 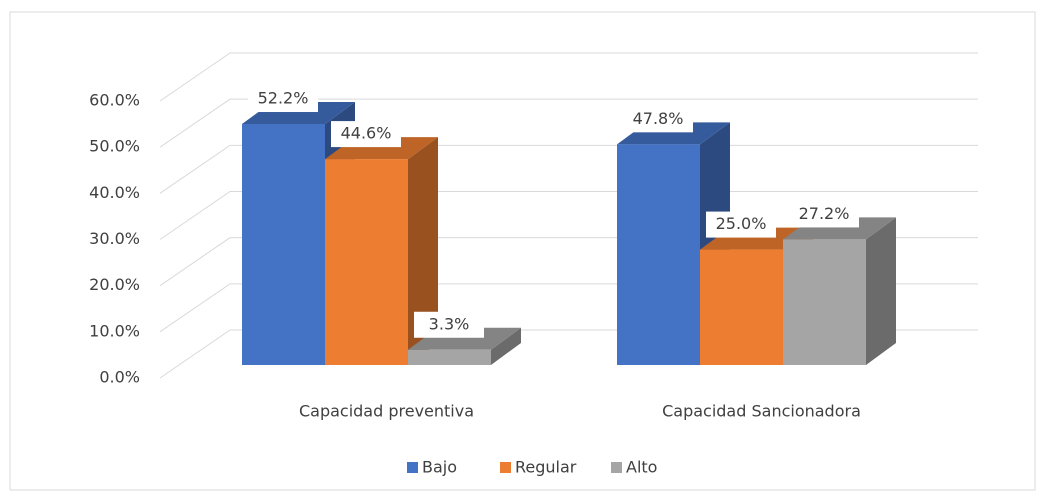 What do you see at coordinates (114, 330) in the screenshot?
I see `y-tick-label: 10.0%` at bounding box center [114, 330].